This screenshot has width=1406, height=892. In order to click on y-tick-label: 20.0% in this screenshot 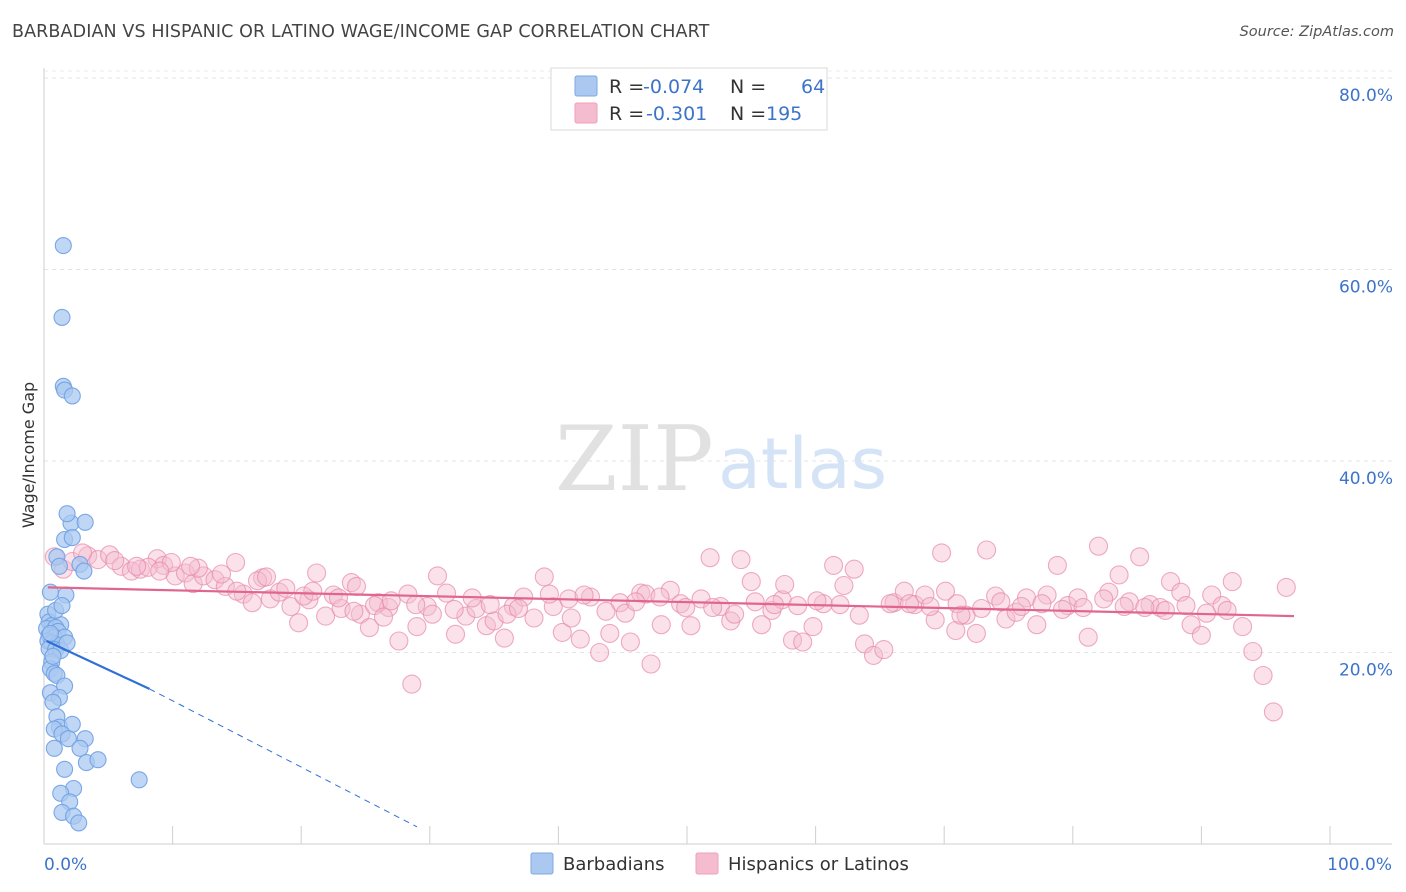, I will do `click(1366, 671)`.